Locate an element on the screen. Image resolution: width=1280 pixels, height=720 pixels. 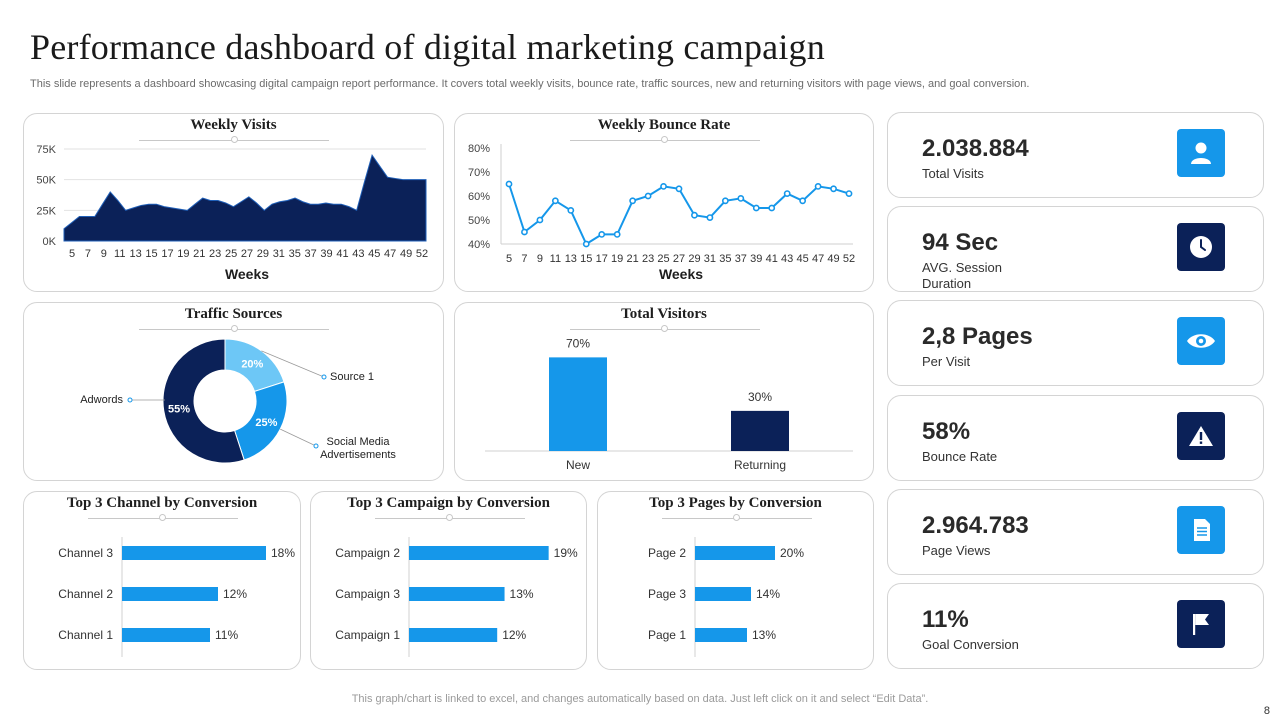
traffic-sources-title: Traffic Sources is located at coordinates (233, 314).